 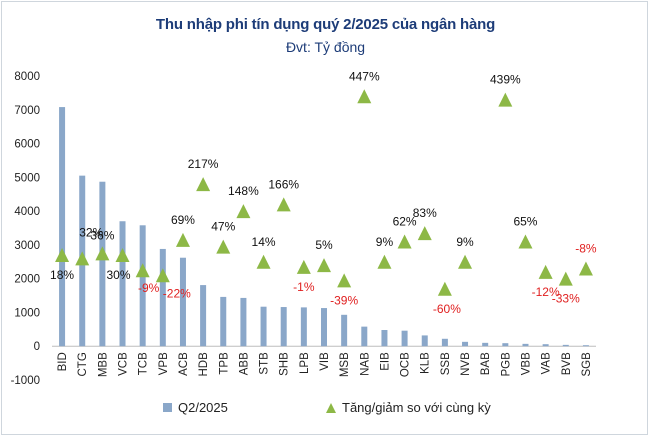 What do you see at coordinates (27, 111) in the screenshot?
I see `y-tick-label: 7000` at bounding box center [27, 111].